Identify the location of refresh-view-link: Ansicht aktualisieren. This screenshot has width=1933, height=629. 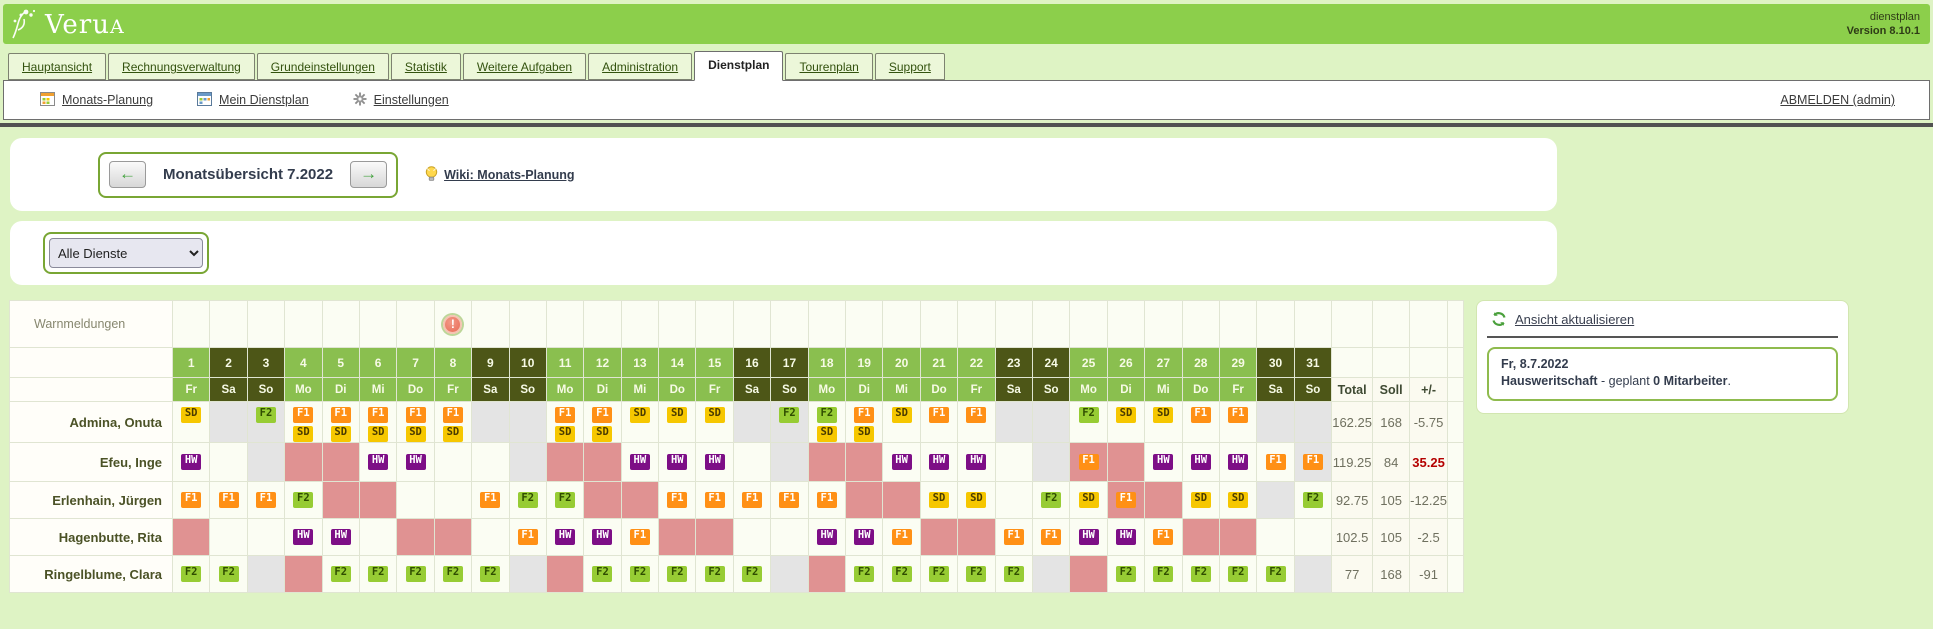
(1574, 319).